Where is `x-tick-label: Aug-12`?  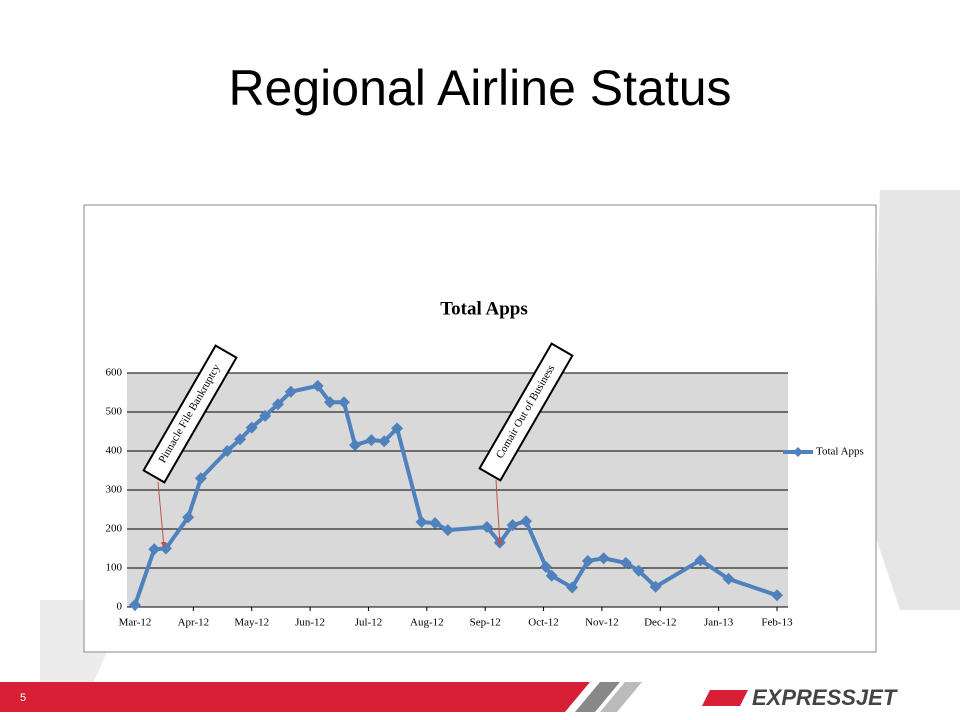 x-tick-label: Aug-12 is located at coordinates (427, 623).